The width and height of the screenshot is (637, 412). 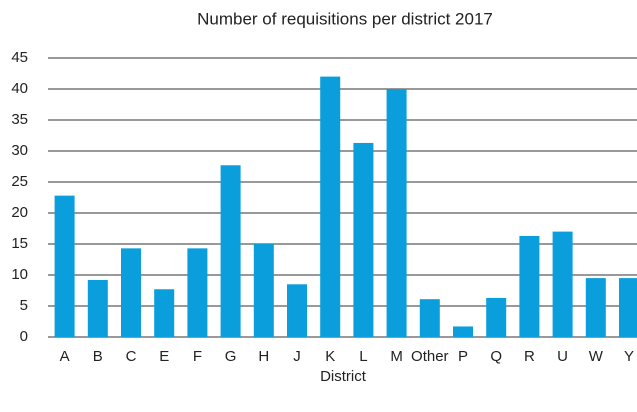 What do you see at coordinates (98, 356) in the screenshot?
I see `x-tick-label: B` at bounding box center [98, 356].